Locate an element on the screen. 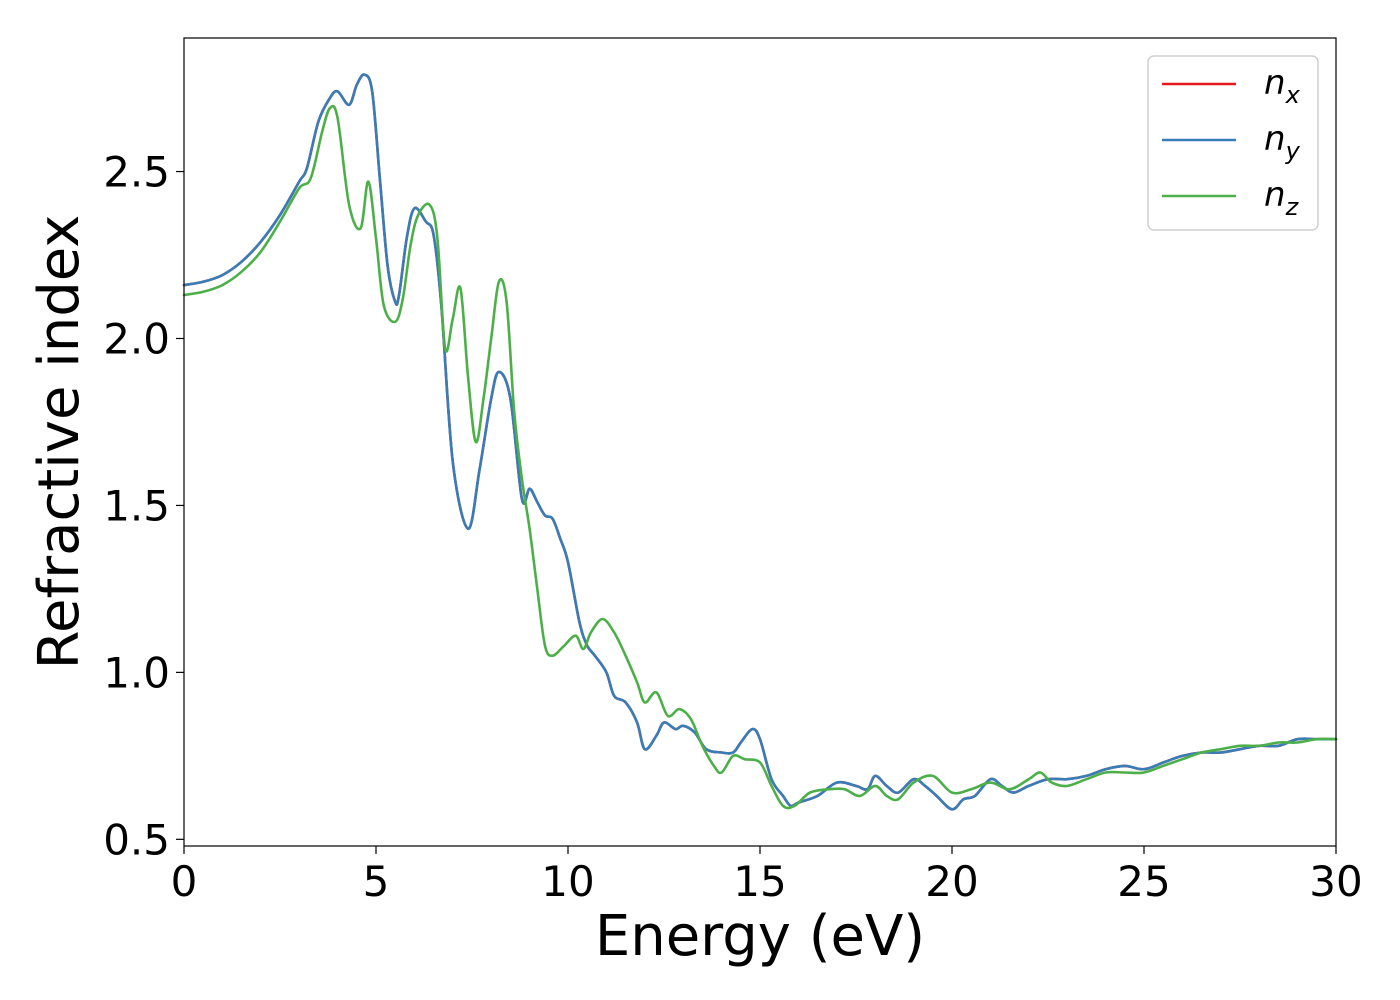  y-tick-label: 0.5 is located at coordinates (136, 839).